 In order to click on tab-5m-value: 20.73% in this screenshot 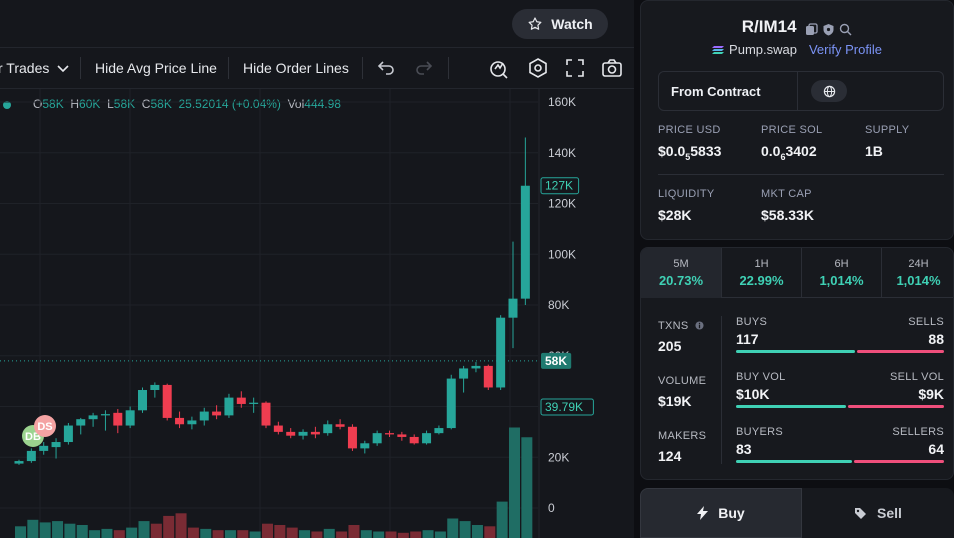, I will do `click(681, 280)`.